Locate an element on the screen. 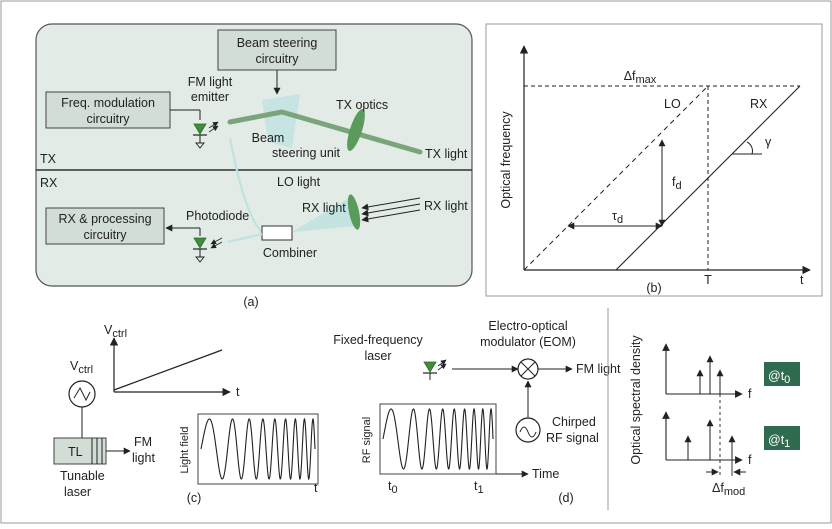 Image resolution: width=832 pixels, height=529 pixels. d-fixed-laser-line1: Fixed-frequency is located at coordinates (378, 340).